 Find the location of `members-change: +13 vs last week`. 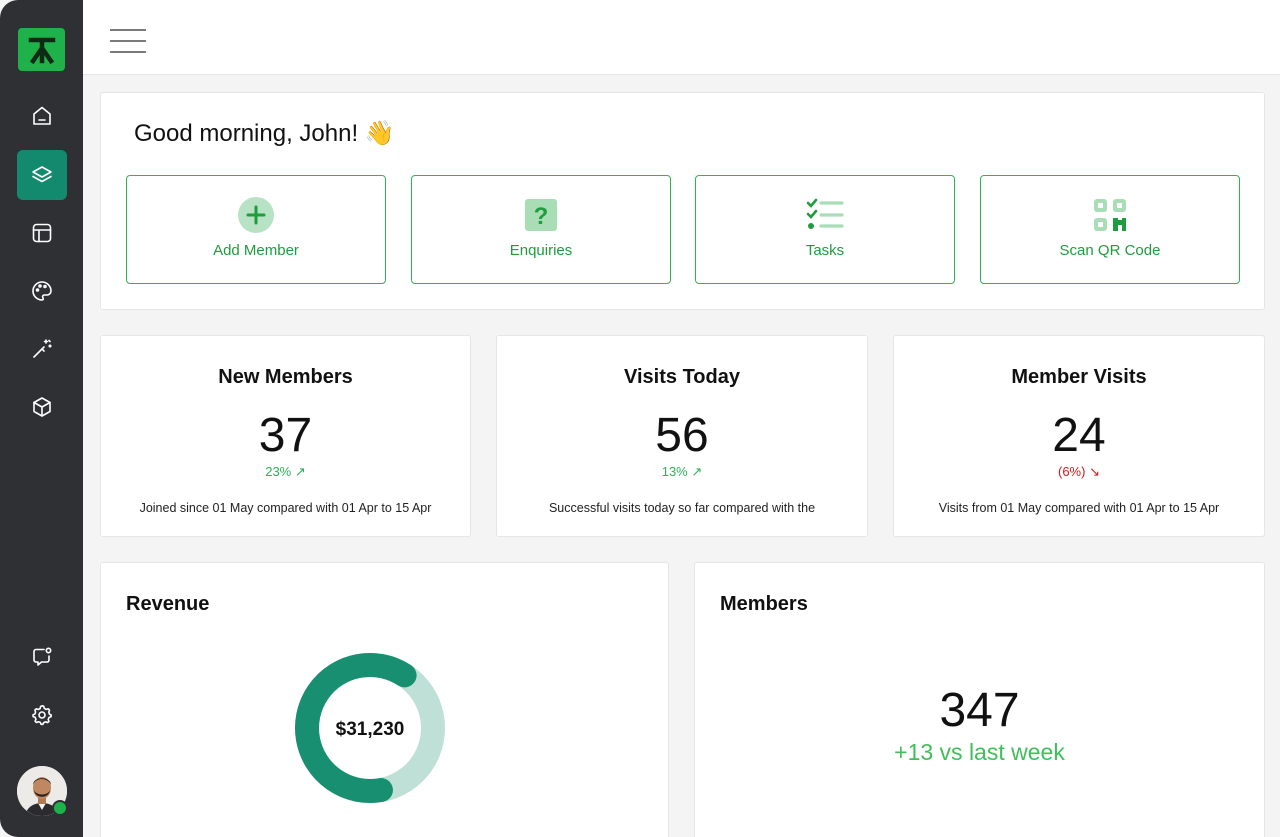

members-change: +13 vs last week is located at coordinates (979, 752).